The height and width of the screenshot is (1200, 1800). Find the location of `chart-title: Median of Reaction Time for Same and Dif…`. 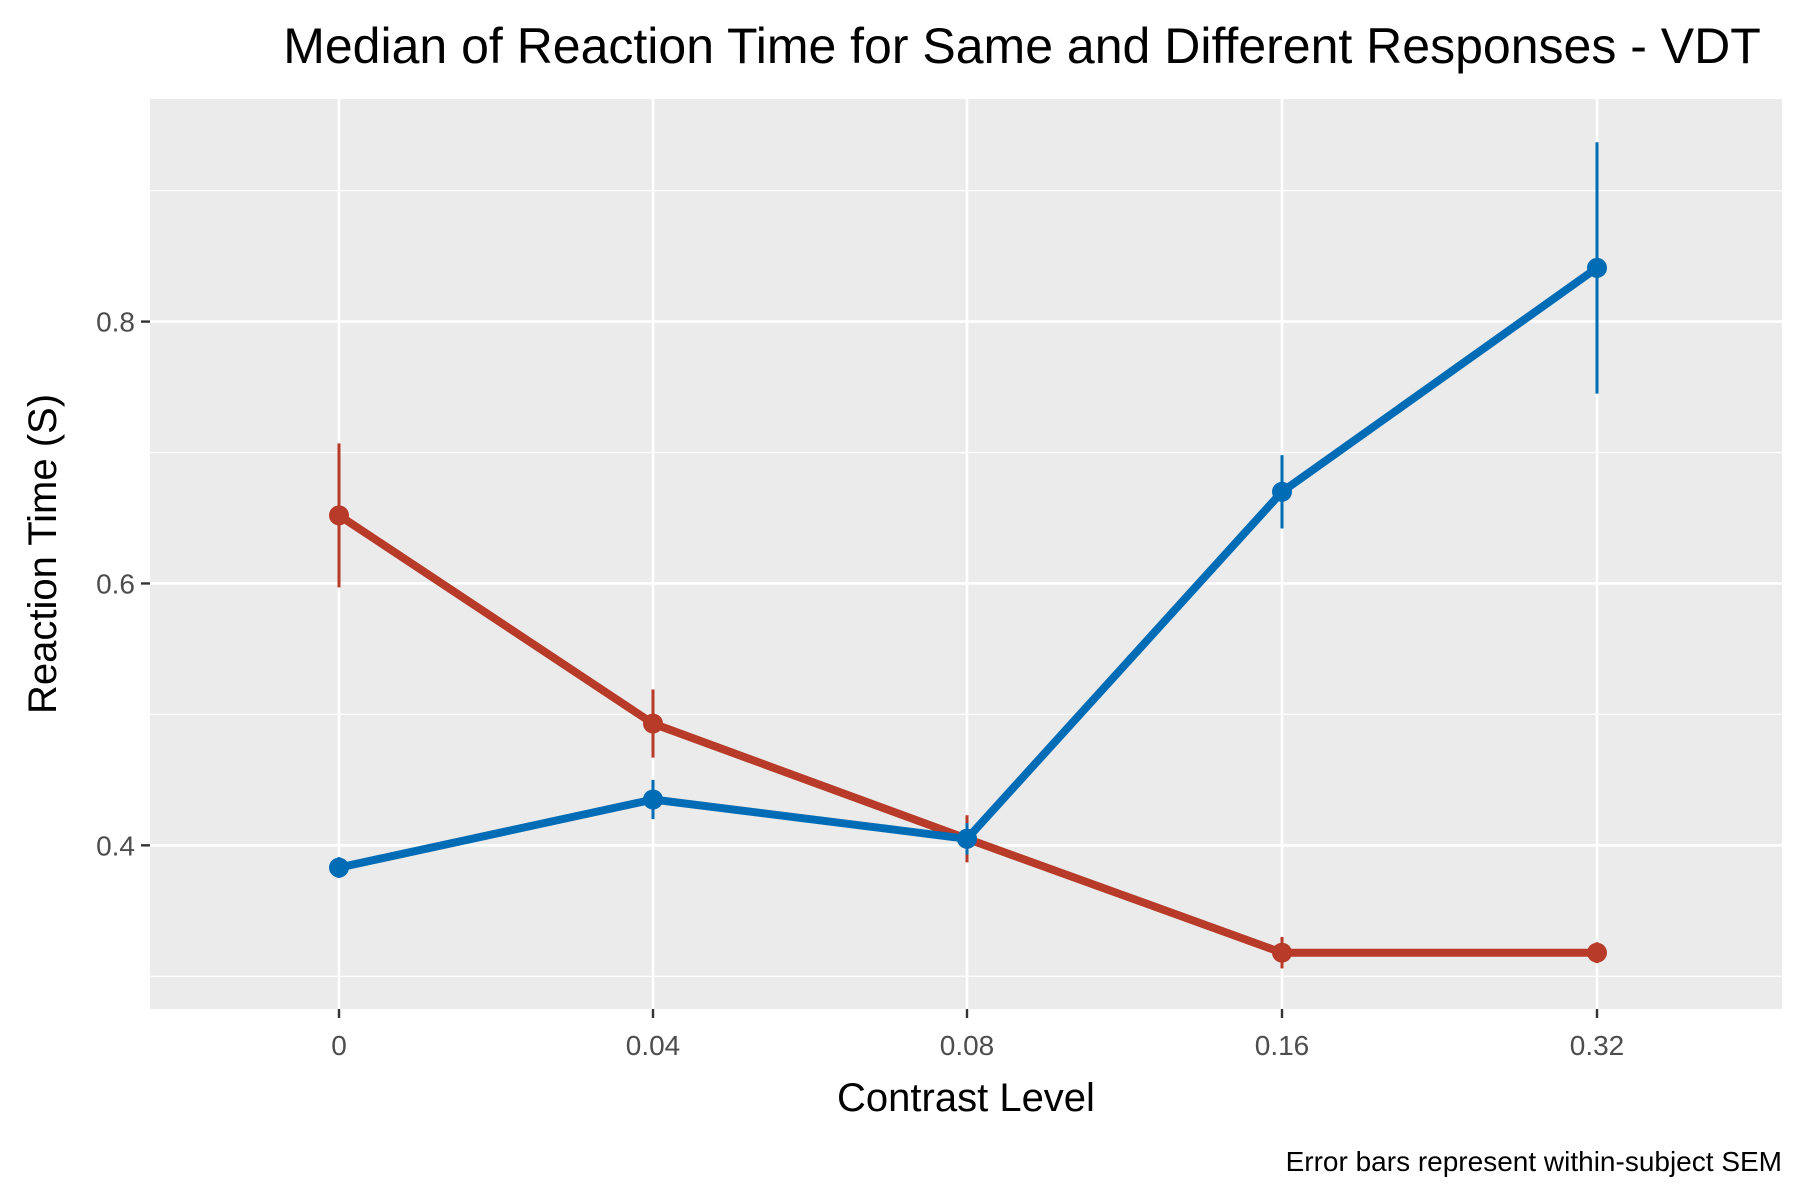

chart-title: Median of Reaction Time for Same and Dif… is located at coordinates (1022, 46).